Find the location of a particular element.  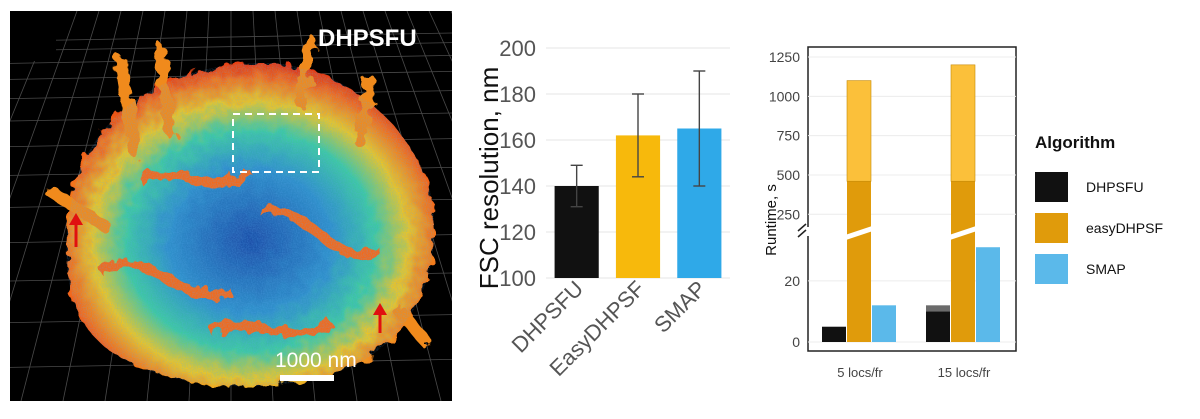

legend-label-easydhpsf: easyDHPSF is located at coordinates (1125, 228).